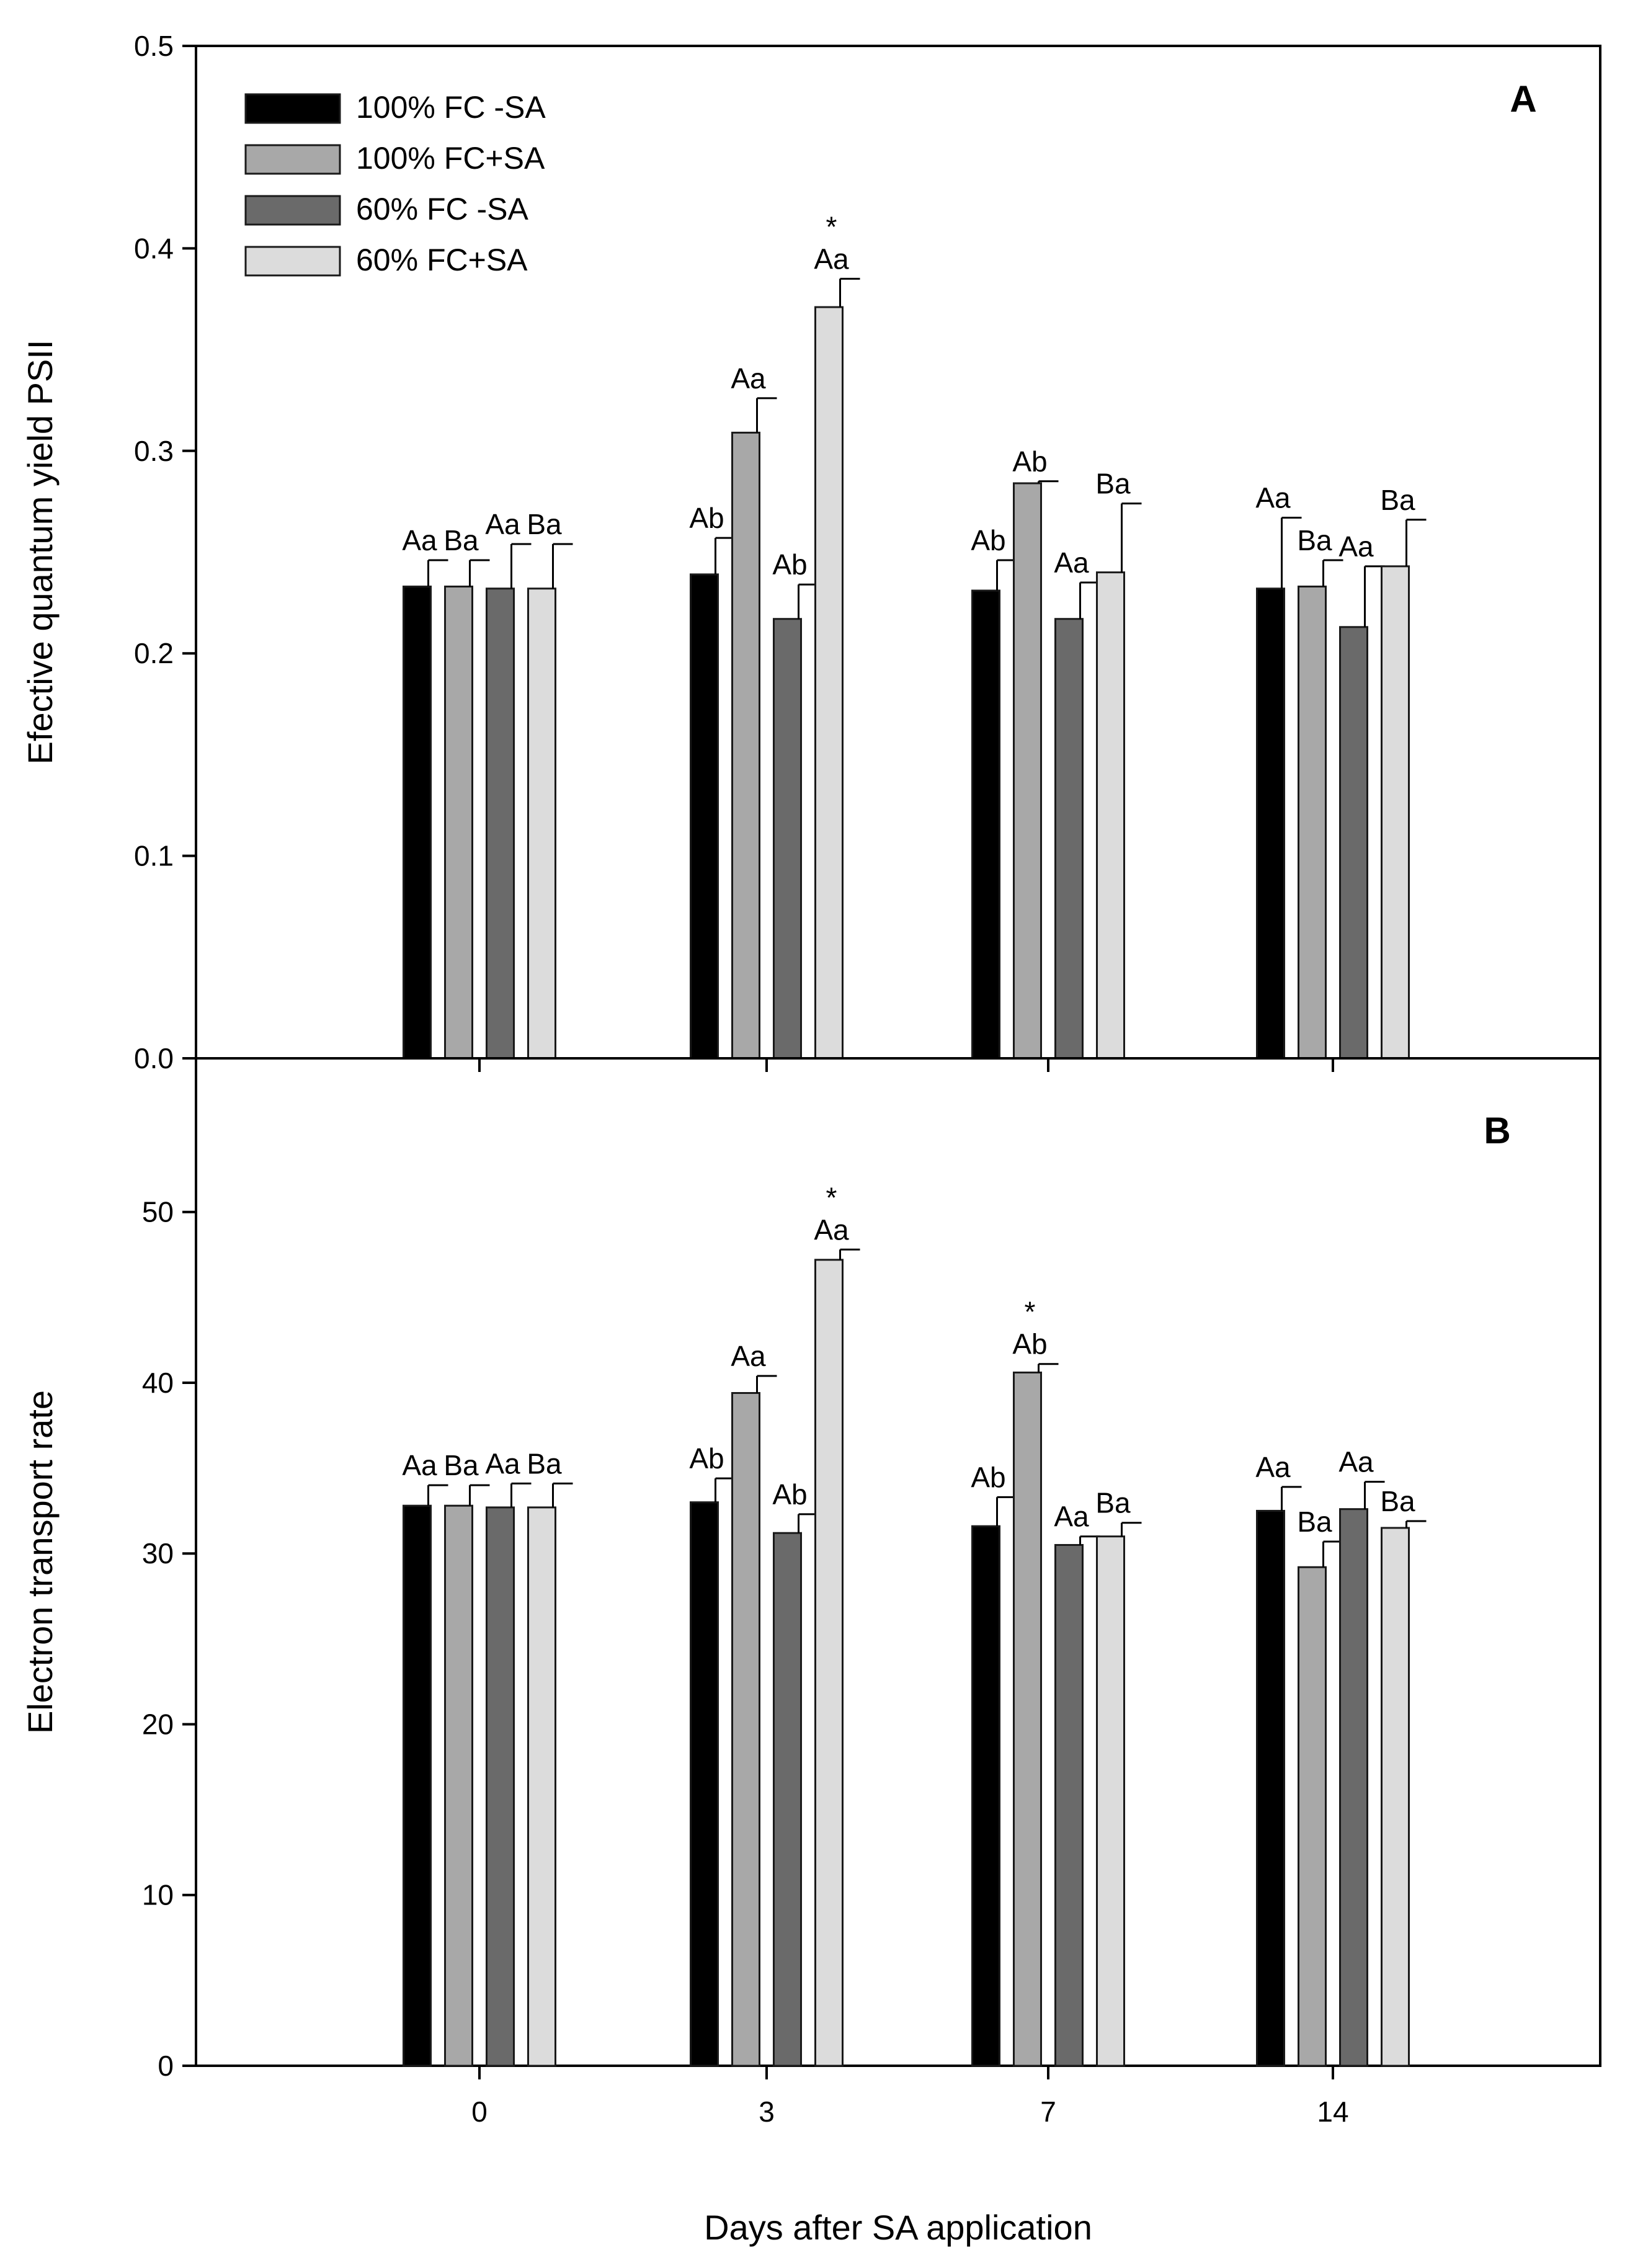 This screenshot has width=1630, height=2268. What do you see at coordinates (1332, 2112) in the screenshot?
I see `x-tick-label: 14` at bounding box center [1332, 2112].